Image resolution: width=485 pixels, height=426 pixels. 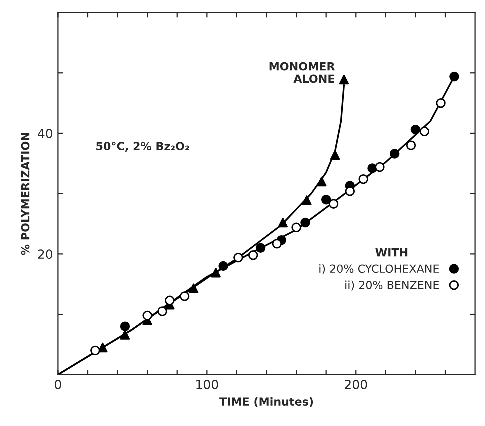 I want to click on annotation: 50°C, 2% Bz₂O₂, so click(x=143, y=147).